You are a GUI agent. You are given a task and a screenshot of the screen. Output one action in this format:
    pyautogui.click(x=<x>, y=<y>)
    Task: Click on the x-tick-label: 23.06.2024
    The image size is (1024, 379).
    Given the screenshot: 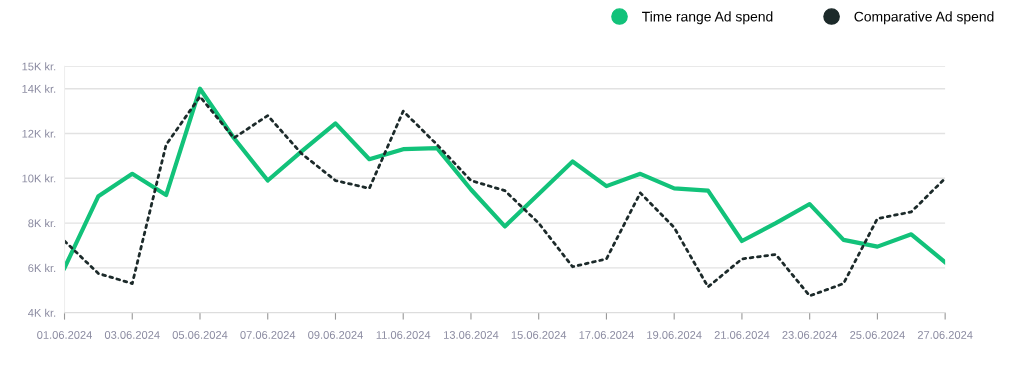 What is the action you would take?
    pyautogui.click(x=810, y=335)
    